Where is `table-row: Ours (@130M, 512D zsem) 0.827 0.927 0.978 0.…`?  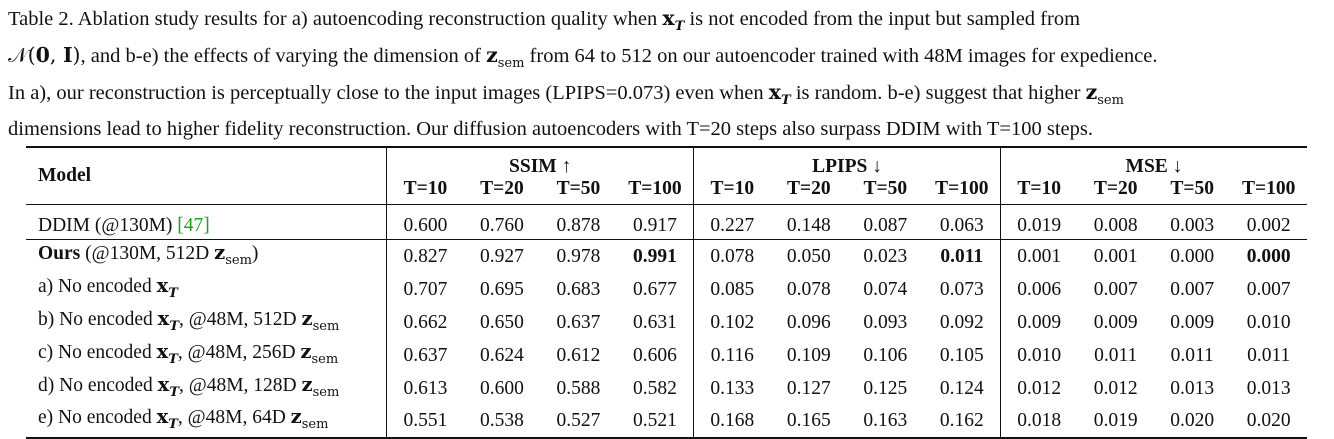
table-row: Ours (@130M, 512D zsem) 0.827 0.927 0.978 0.… is located at coordinates (666, 256).